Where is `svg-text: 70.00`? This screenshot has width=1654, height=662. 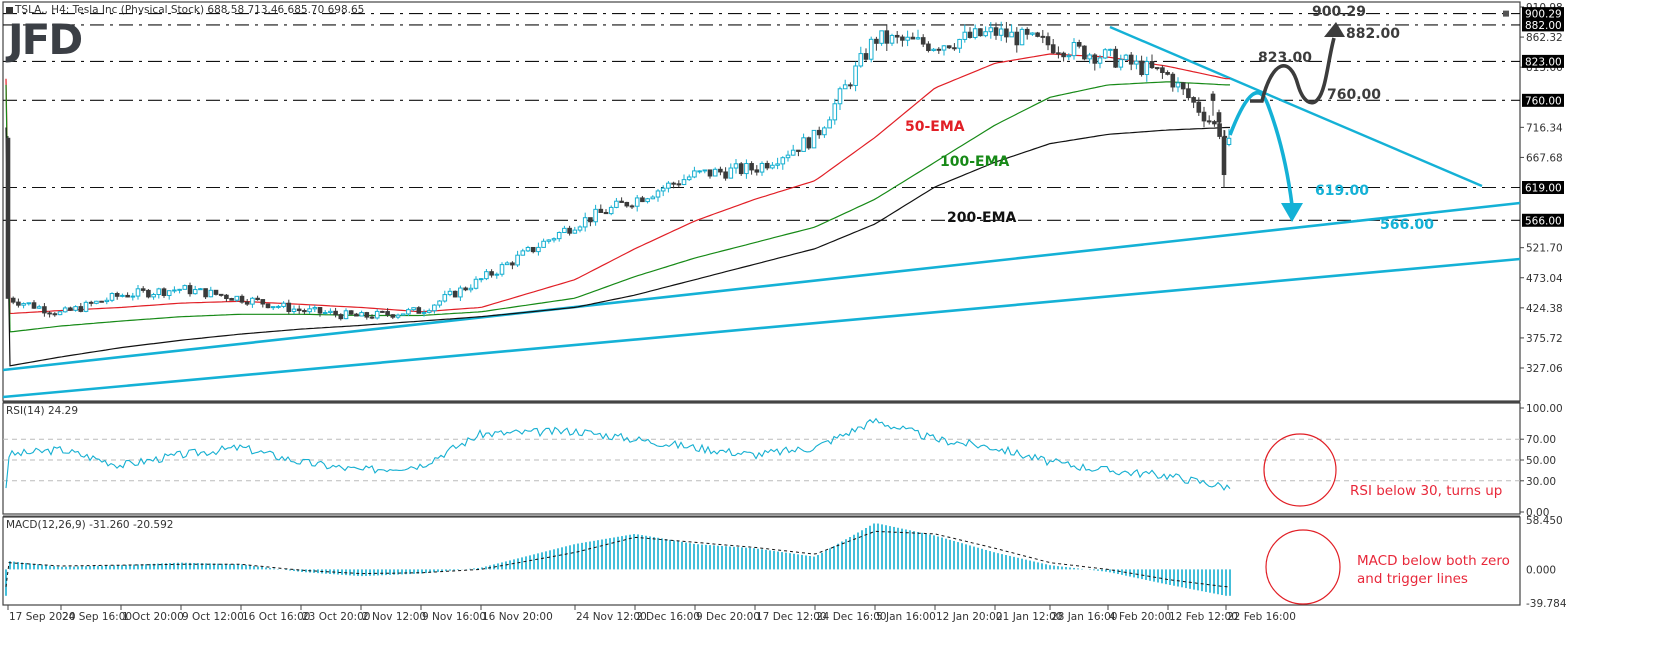
svg-text: 70.00 is located at coordinates (1541, 440).